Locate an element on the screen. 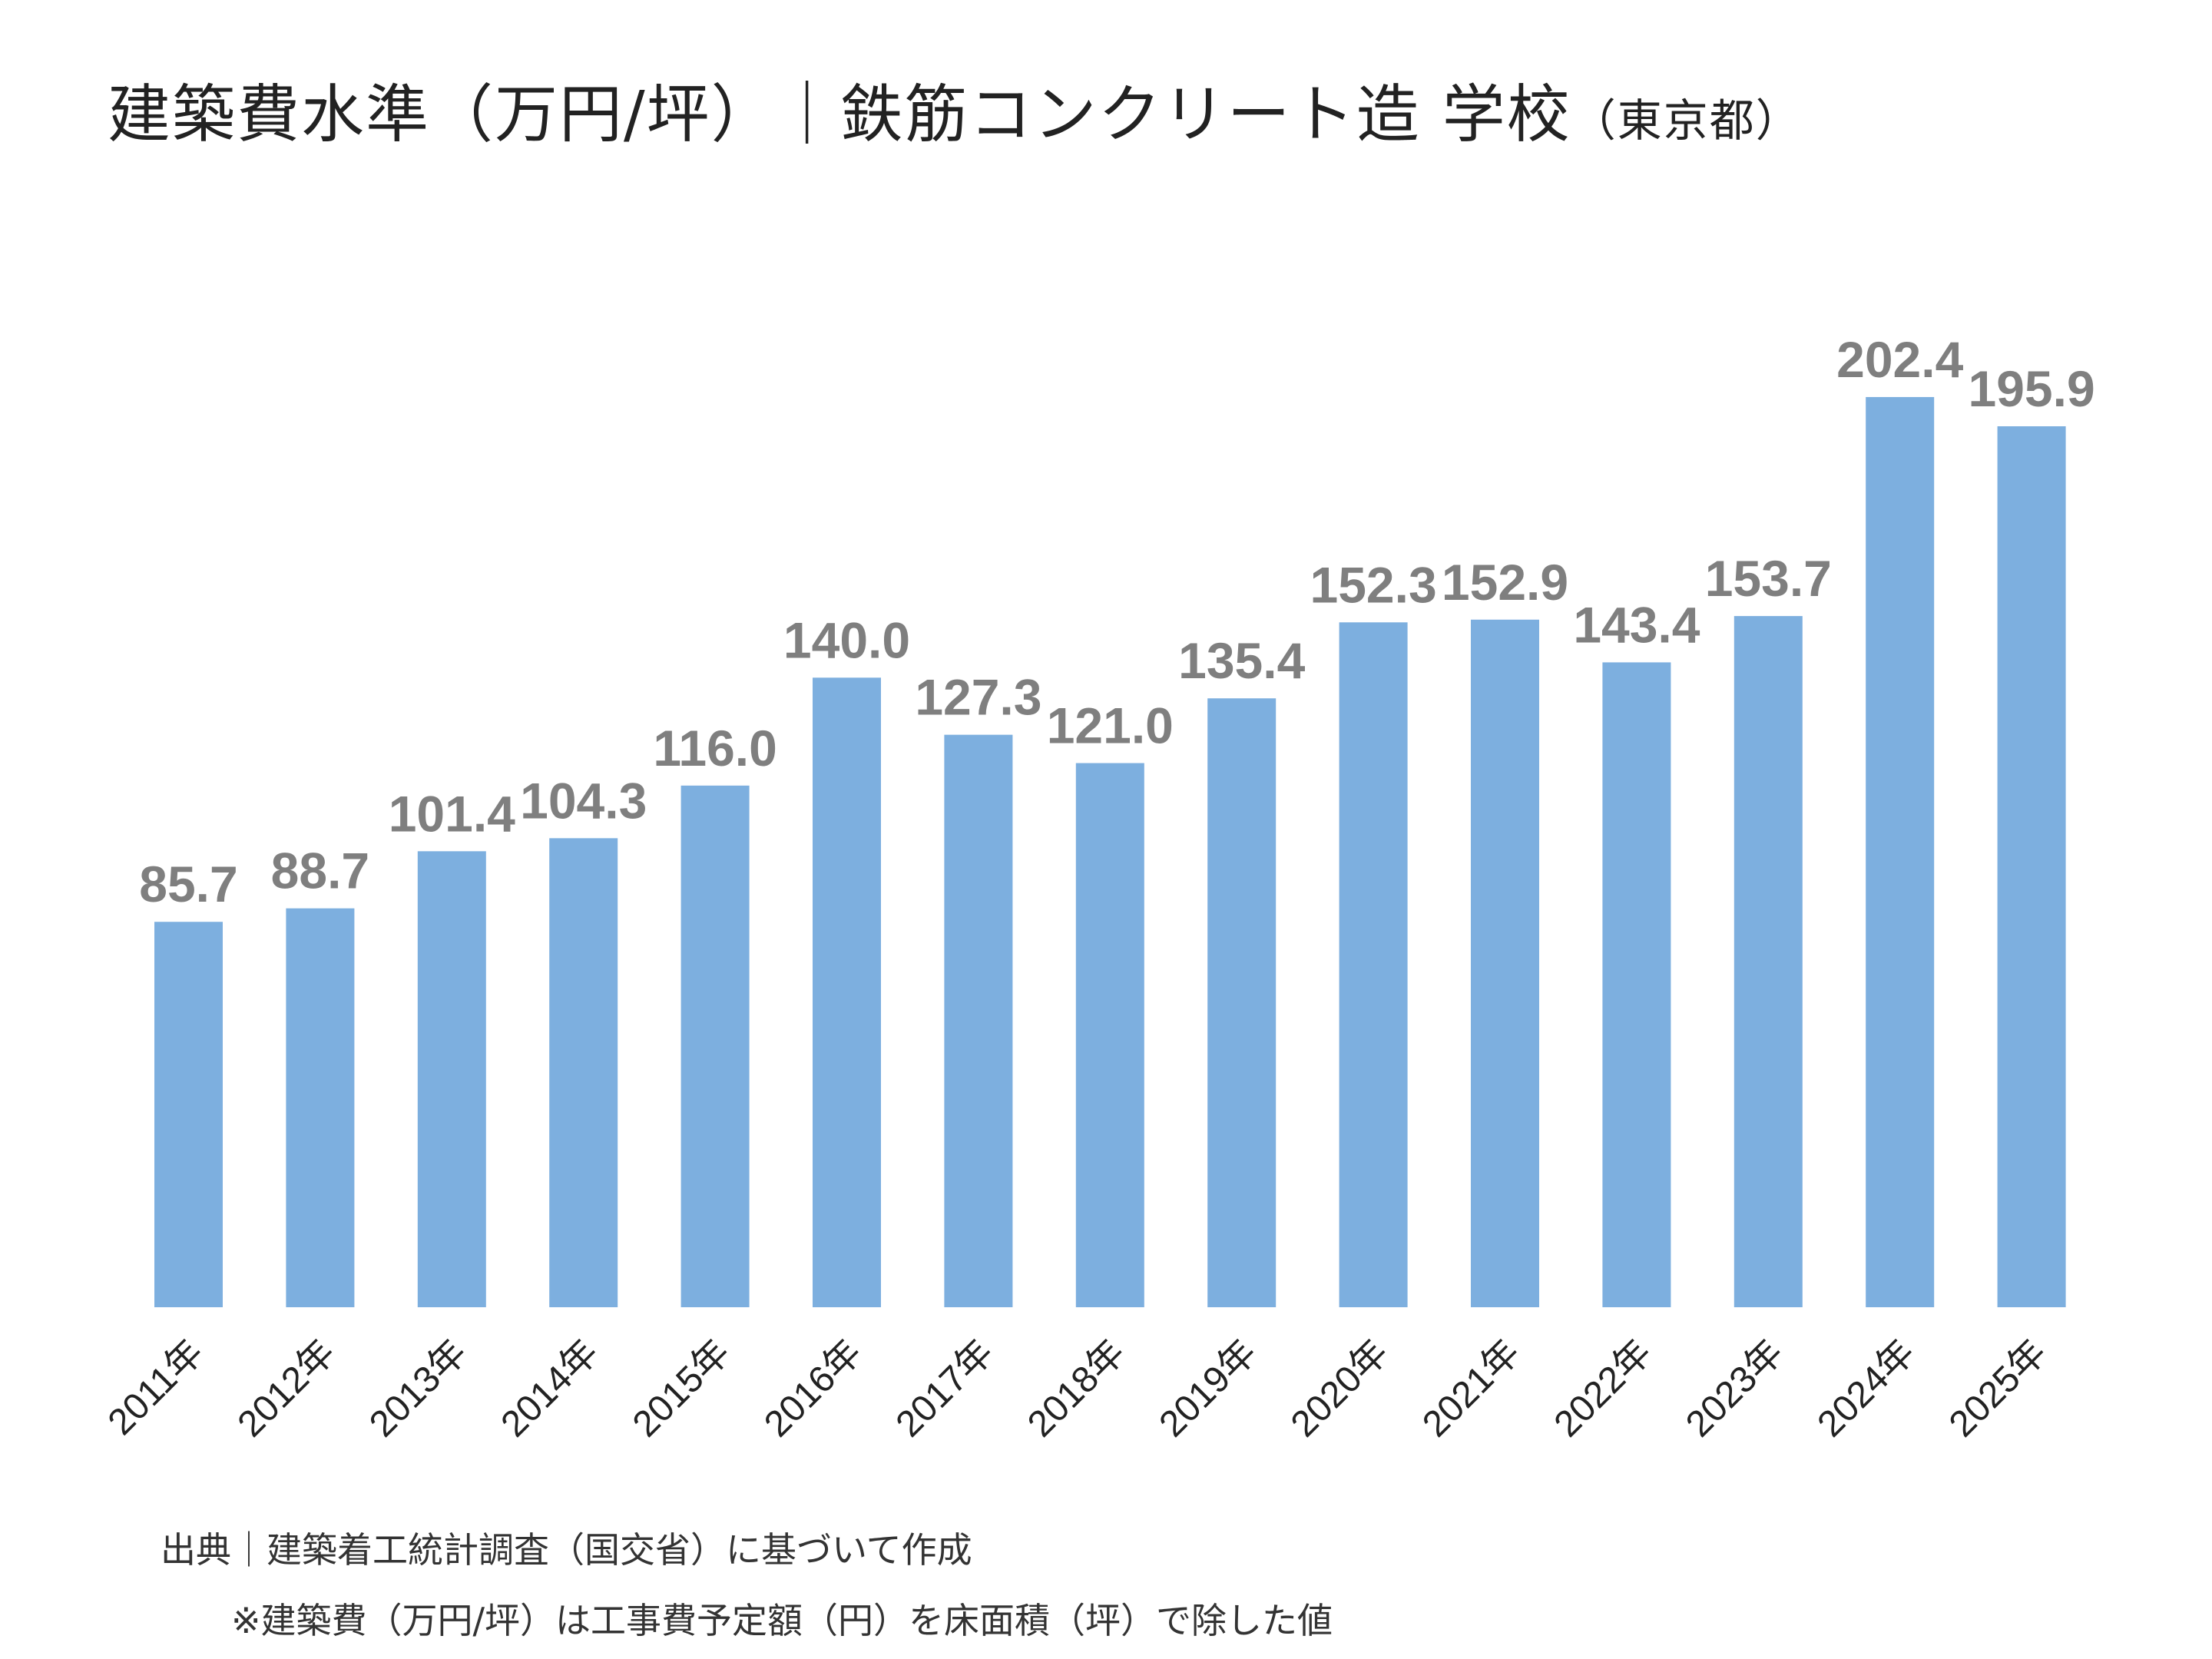 Image resolution: width=2212 pixels, height=1659 pixels. x-tick-label: 2025年 is located at coordinates (1998, 1389).